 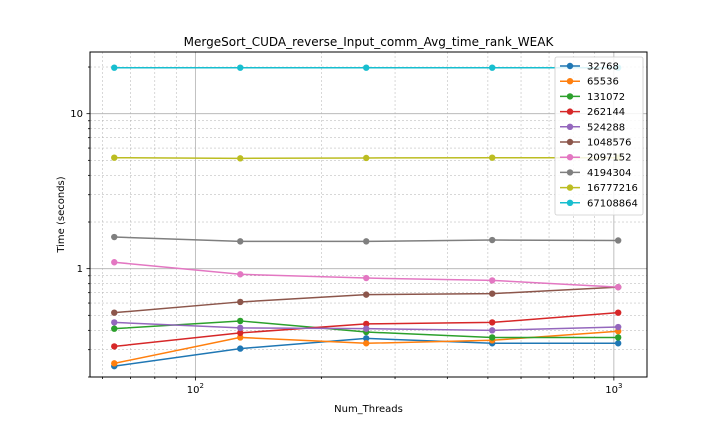 What do you see at coordinates (80, 269) in the screenshot?
I see `y-tick-label: 1` at bounding box center [80, 269].